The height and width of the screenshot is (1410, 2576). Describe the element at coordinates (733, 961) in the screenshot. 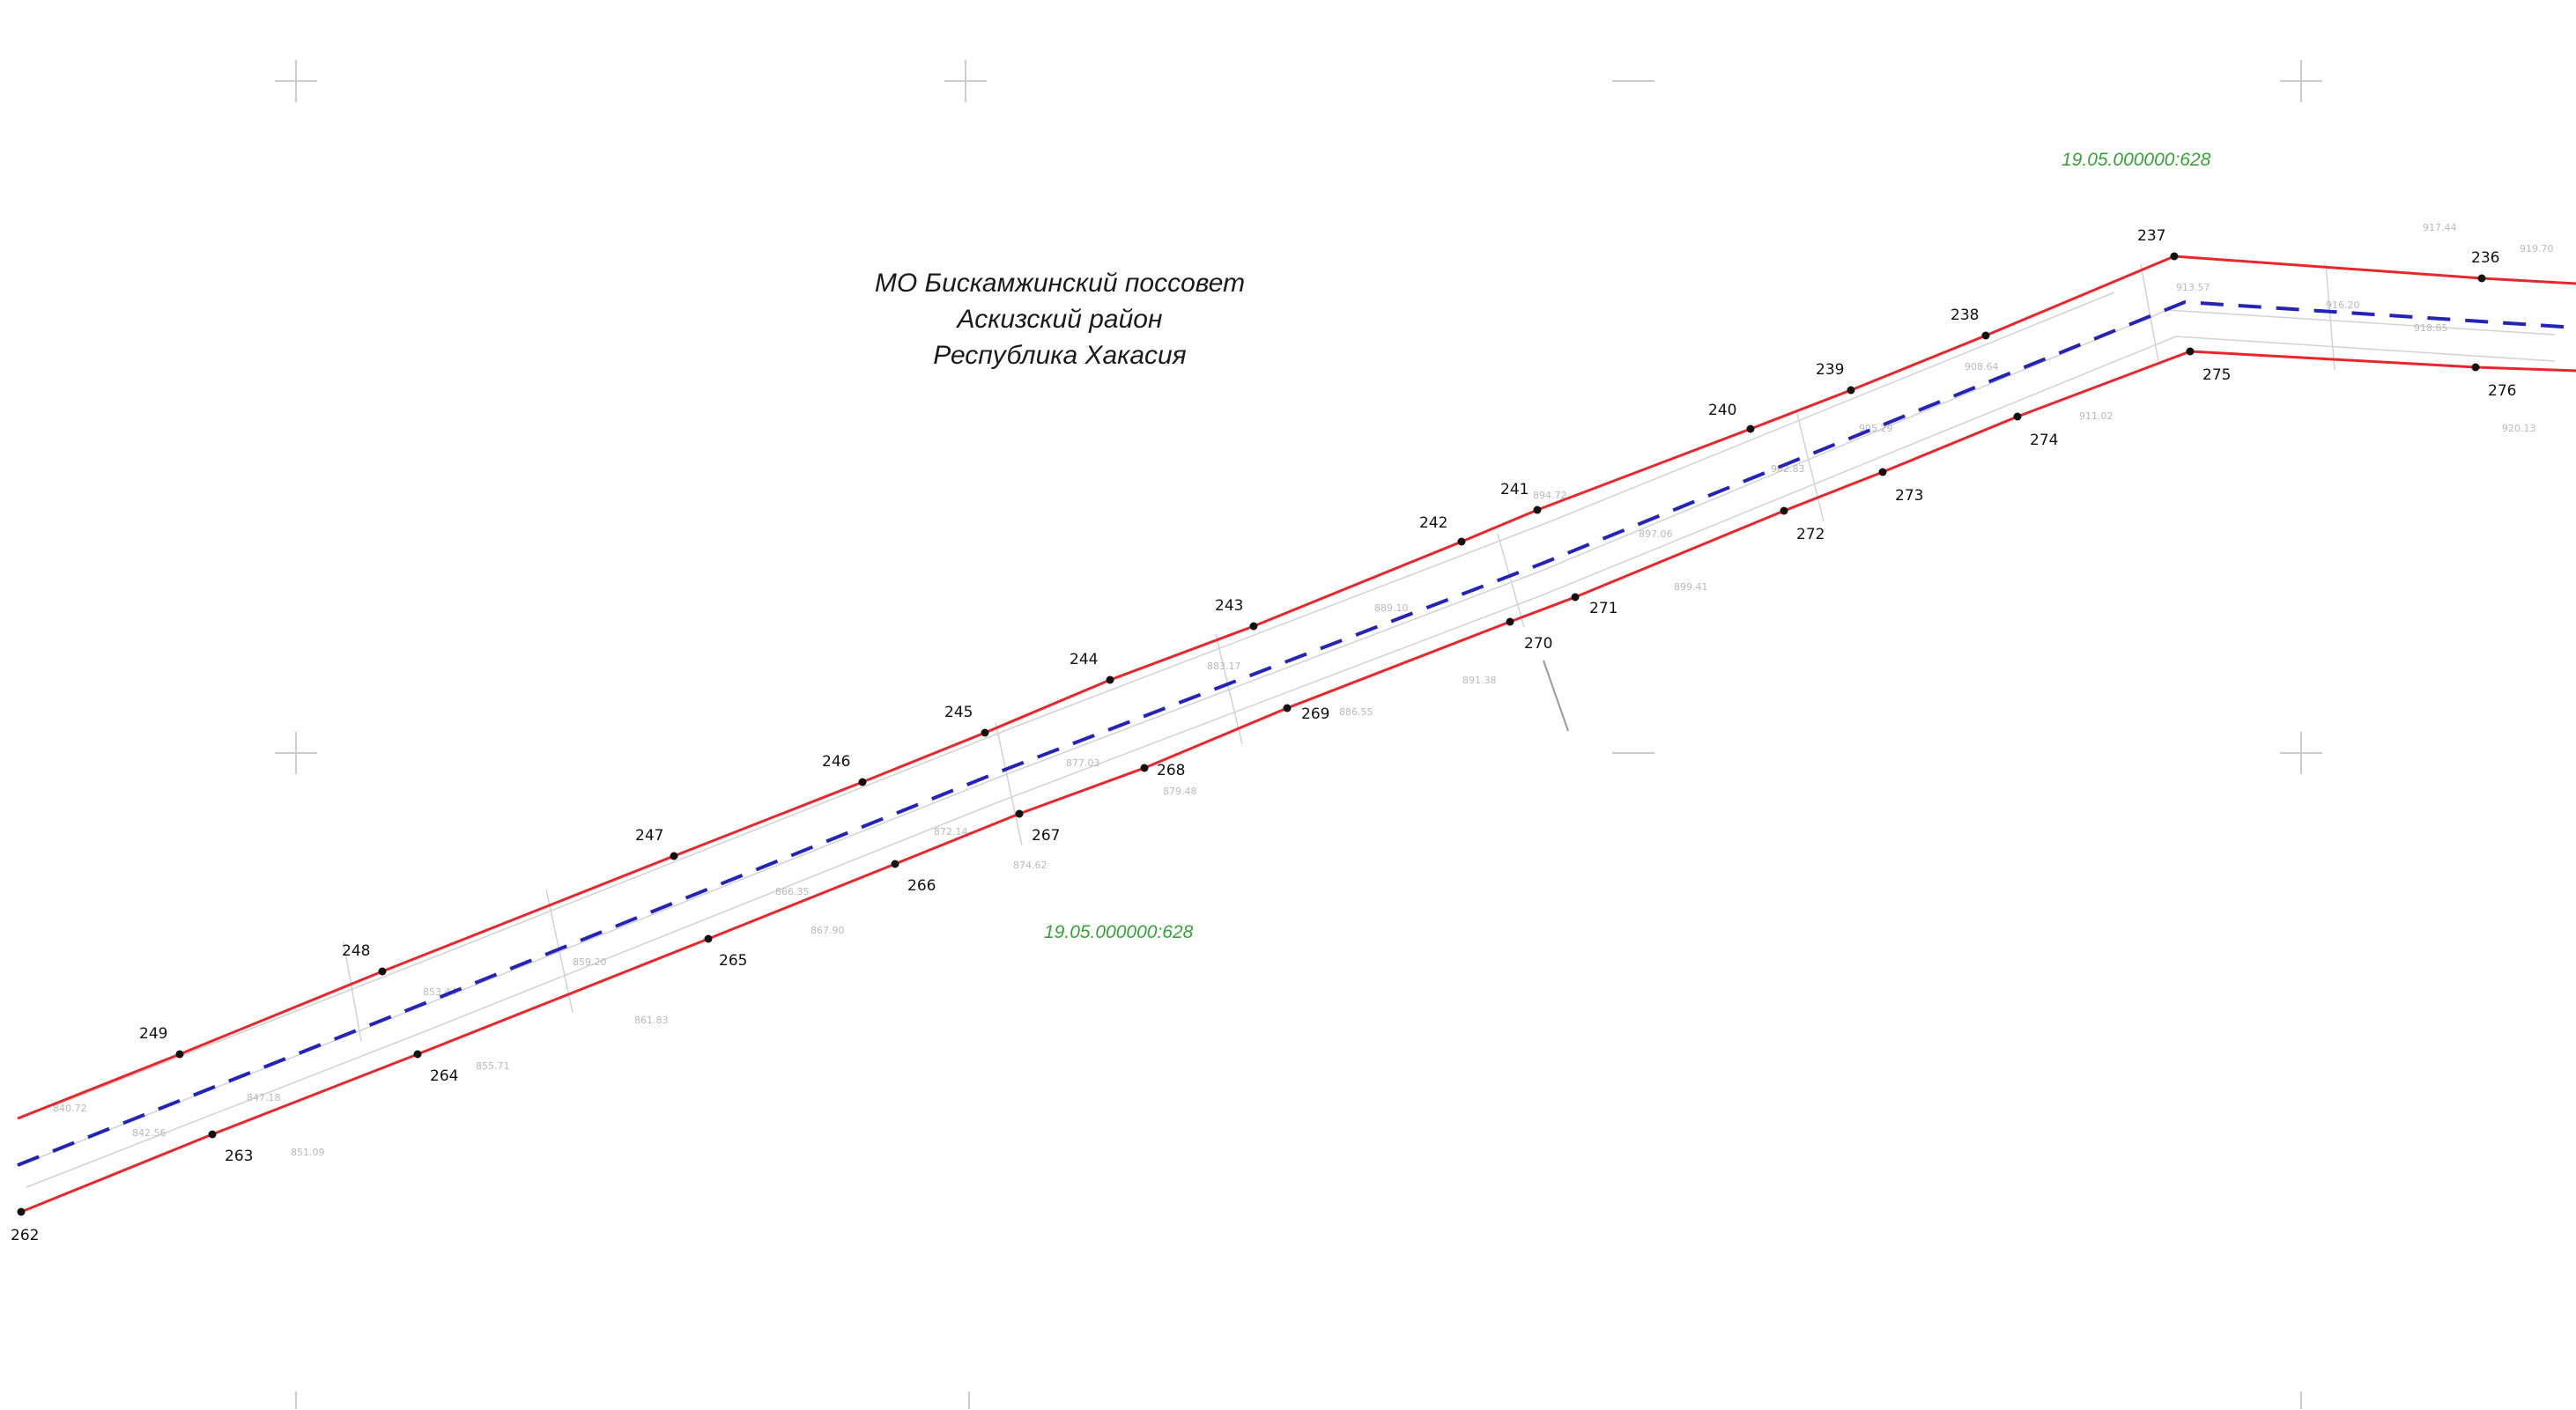

I see `lower-point-label-265: 265` at that location.